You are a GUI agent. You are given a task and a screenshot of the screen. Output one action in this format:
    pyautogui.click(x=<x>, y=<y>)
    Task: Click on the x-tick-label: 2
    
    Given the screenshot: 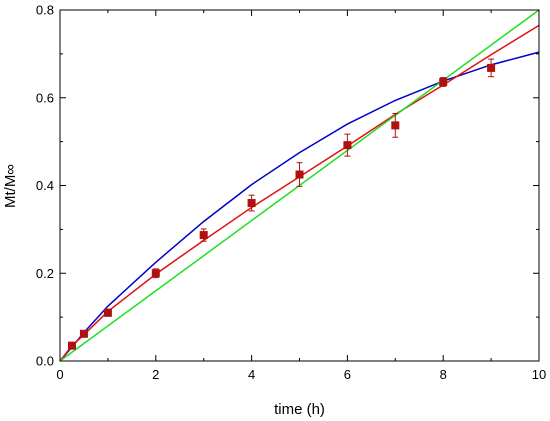 What is the action you would take?
    pyautogui.click(x=155, y=374)
    